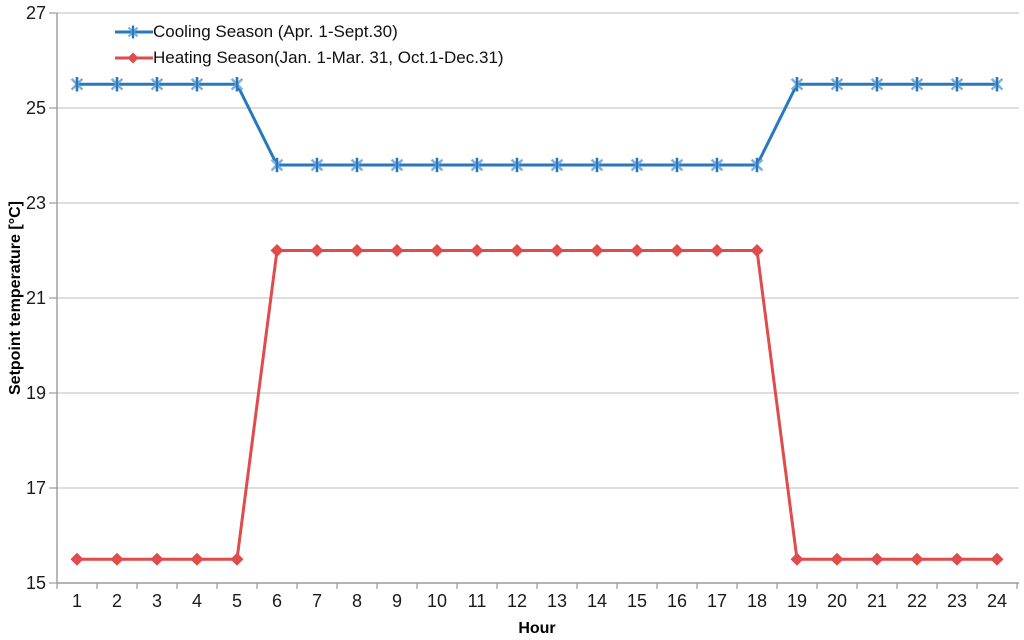  I want to click on x-tick-label-8: 8, so click(357, 601).